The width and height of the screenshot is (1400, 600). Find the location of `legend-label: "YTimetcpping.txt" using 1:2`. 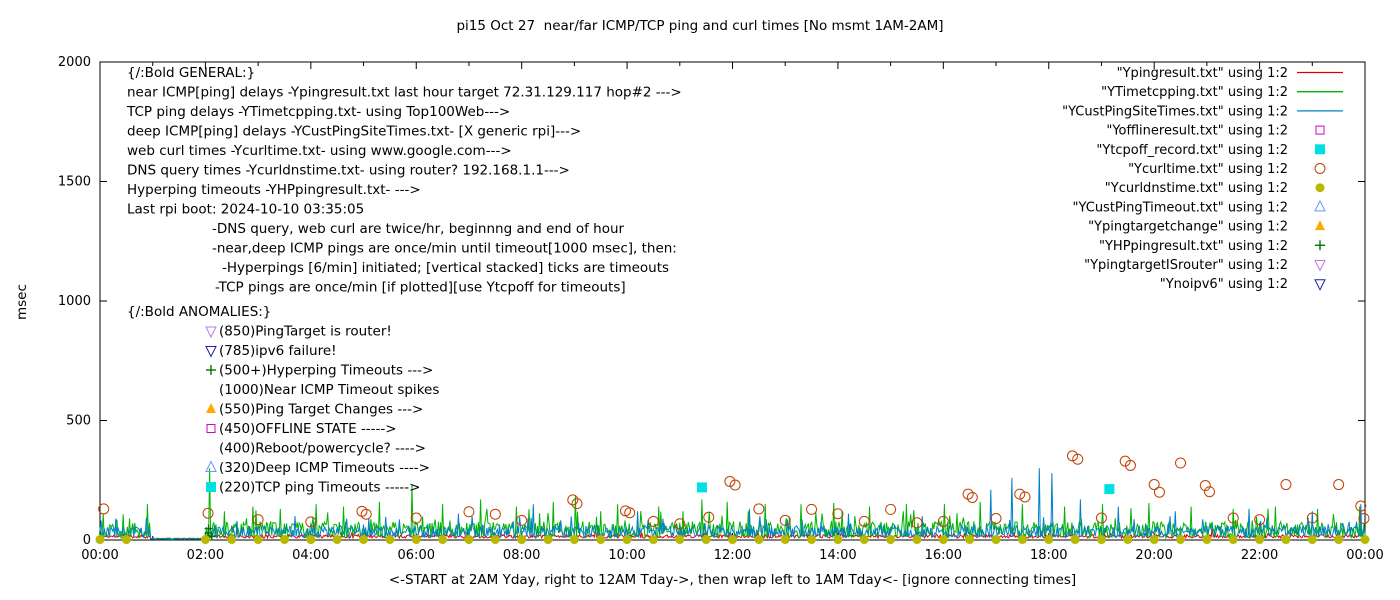

legend-label: "YTimetcpping.txt" using 1:2 is located at coordinates (1194, 92).